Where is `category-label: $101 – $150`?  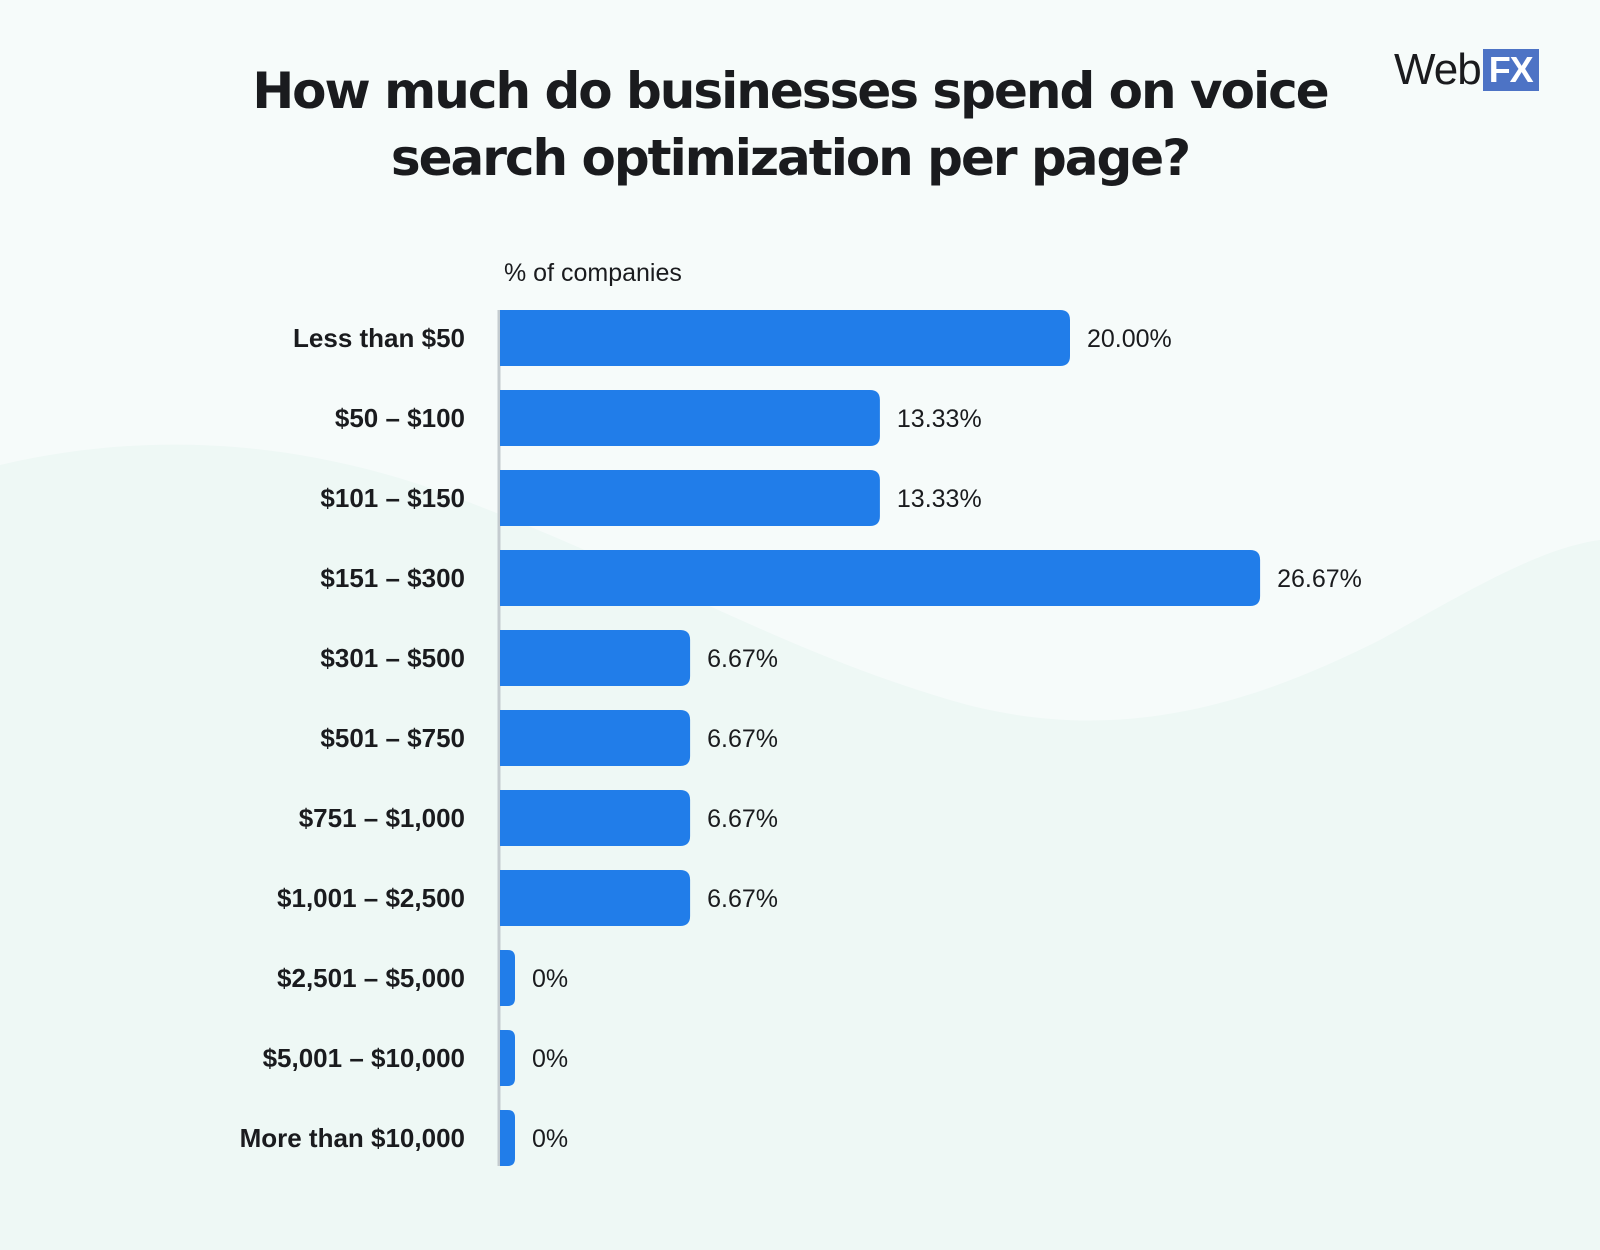
category-label: $101 – $150 is located at coordinates (392, 498).